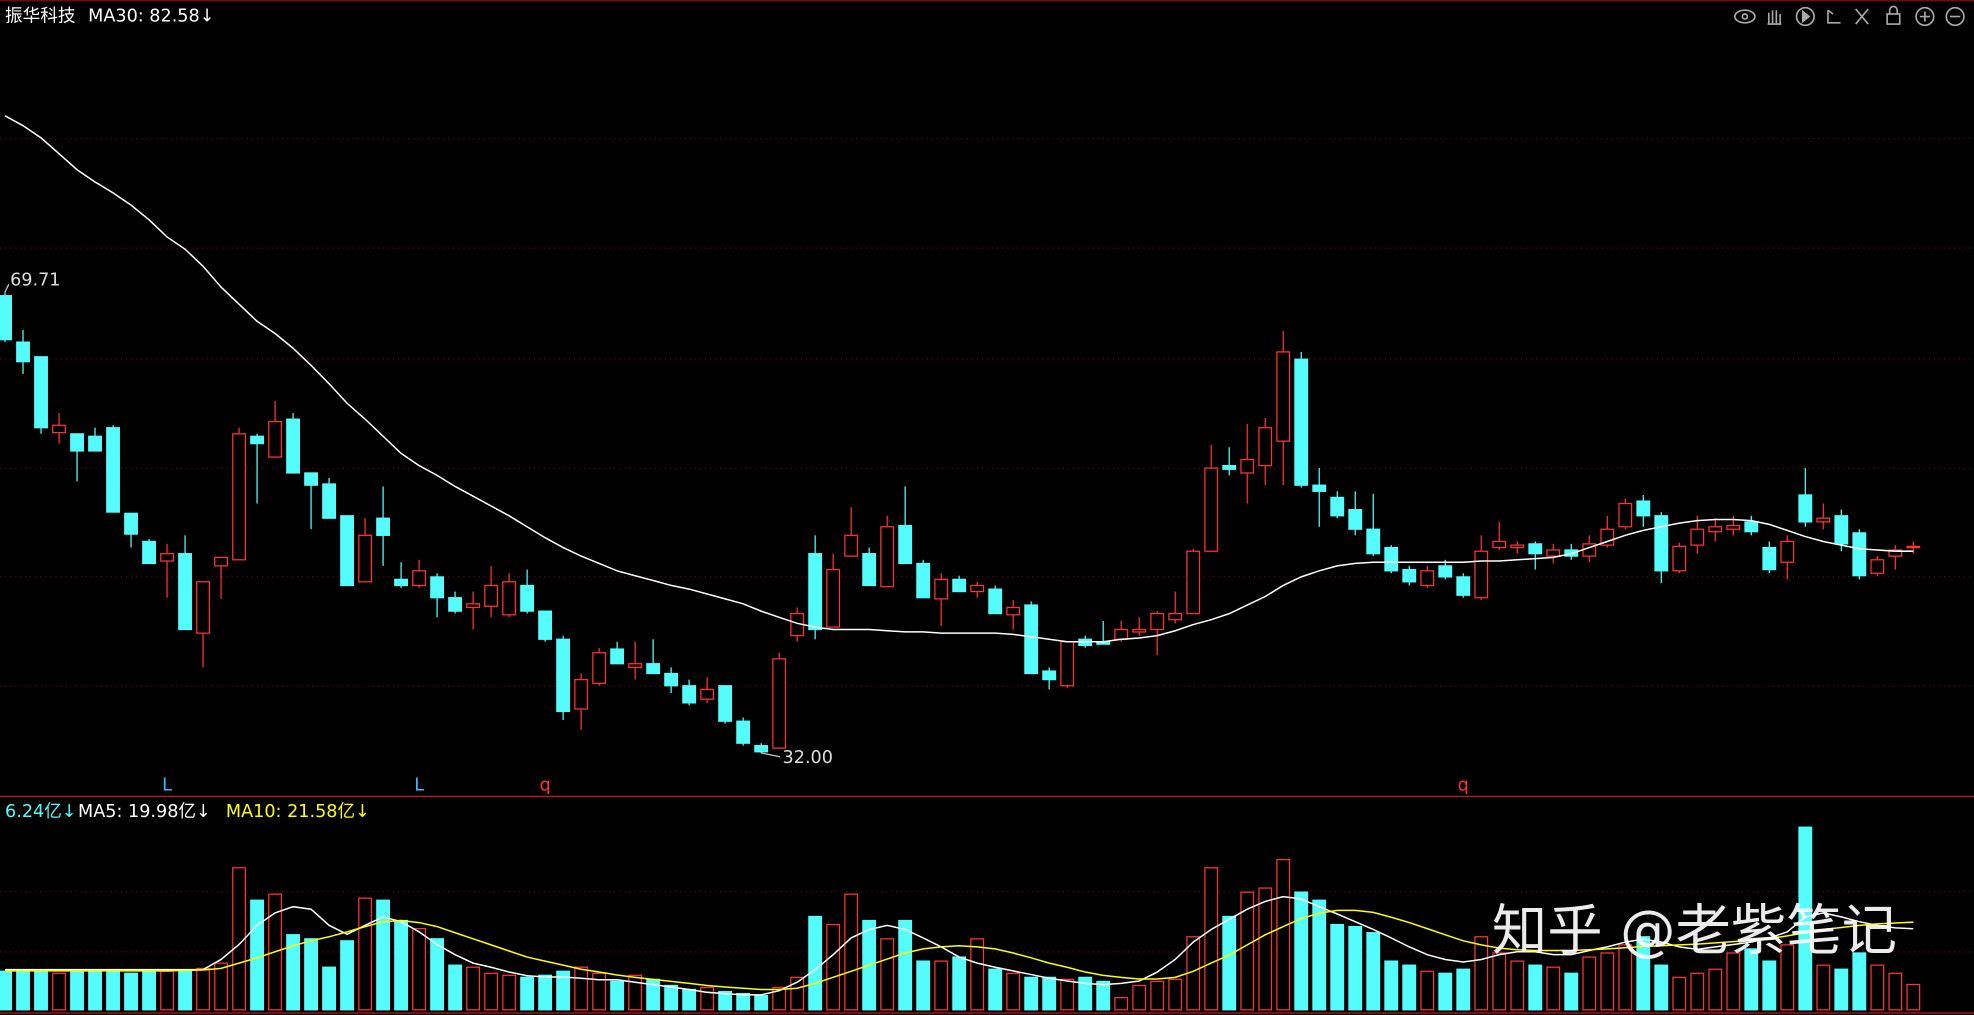  I want to click on low-marker-line, so click(771, 755).